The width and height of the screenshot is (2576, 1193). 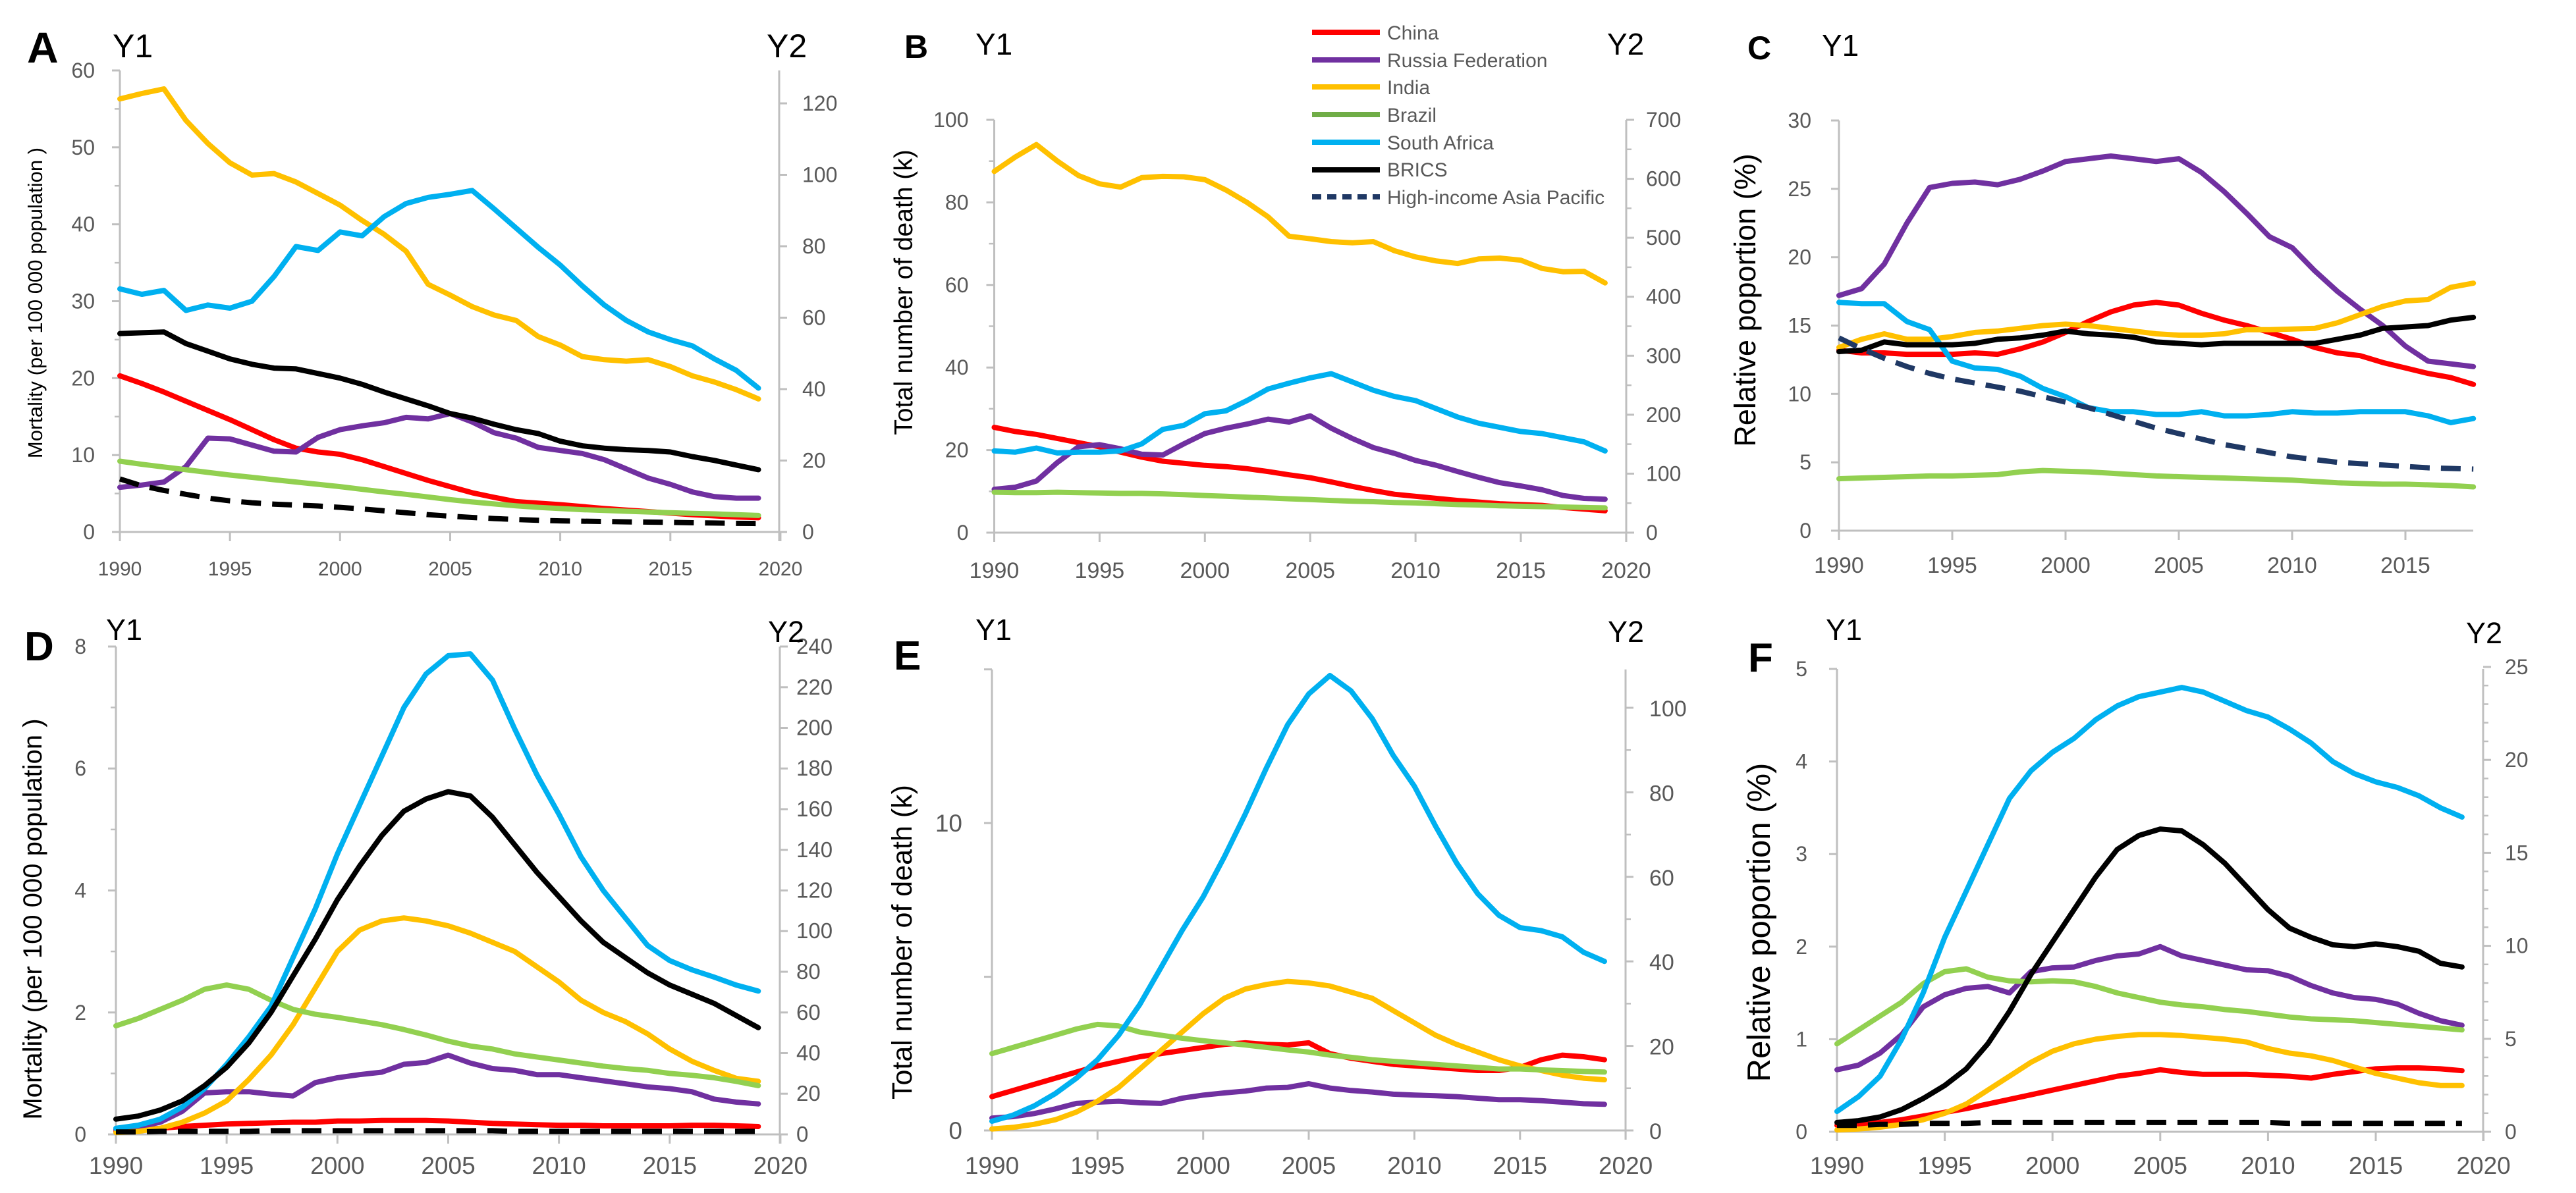 I want to click on svg-text: Russia Federation, so click(x=1467, y=61).